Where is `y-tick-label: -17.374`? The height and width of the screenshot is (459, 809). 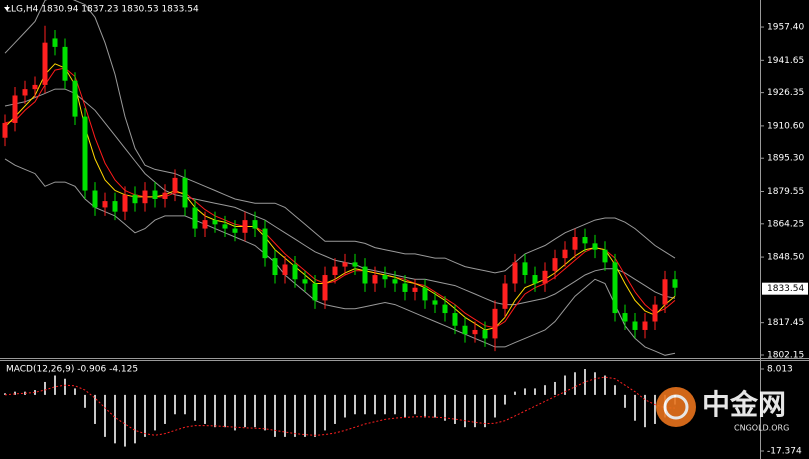
y-tick-label: -17.374 is located at coordinates (784, 452).